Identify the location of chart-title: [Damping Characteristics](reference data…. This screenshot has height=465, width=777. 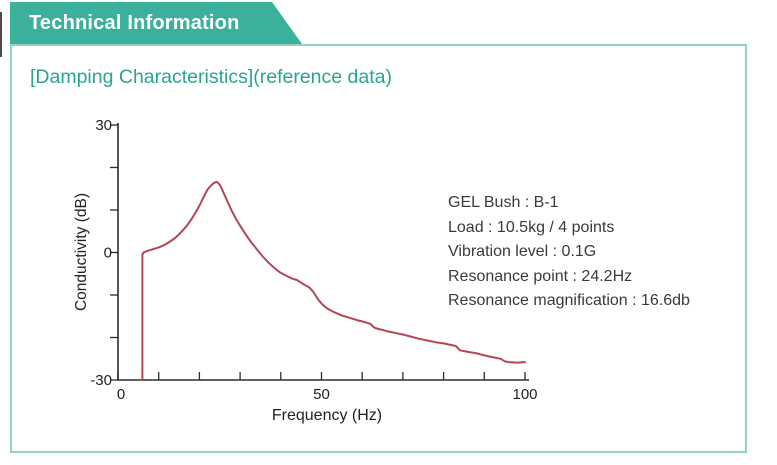
(211, 77).